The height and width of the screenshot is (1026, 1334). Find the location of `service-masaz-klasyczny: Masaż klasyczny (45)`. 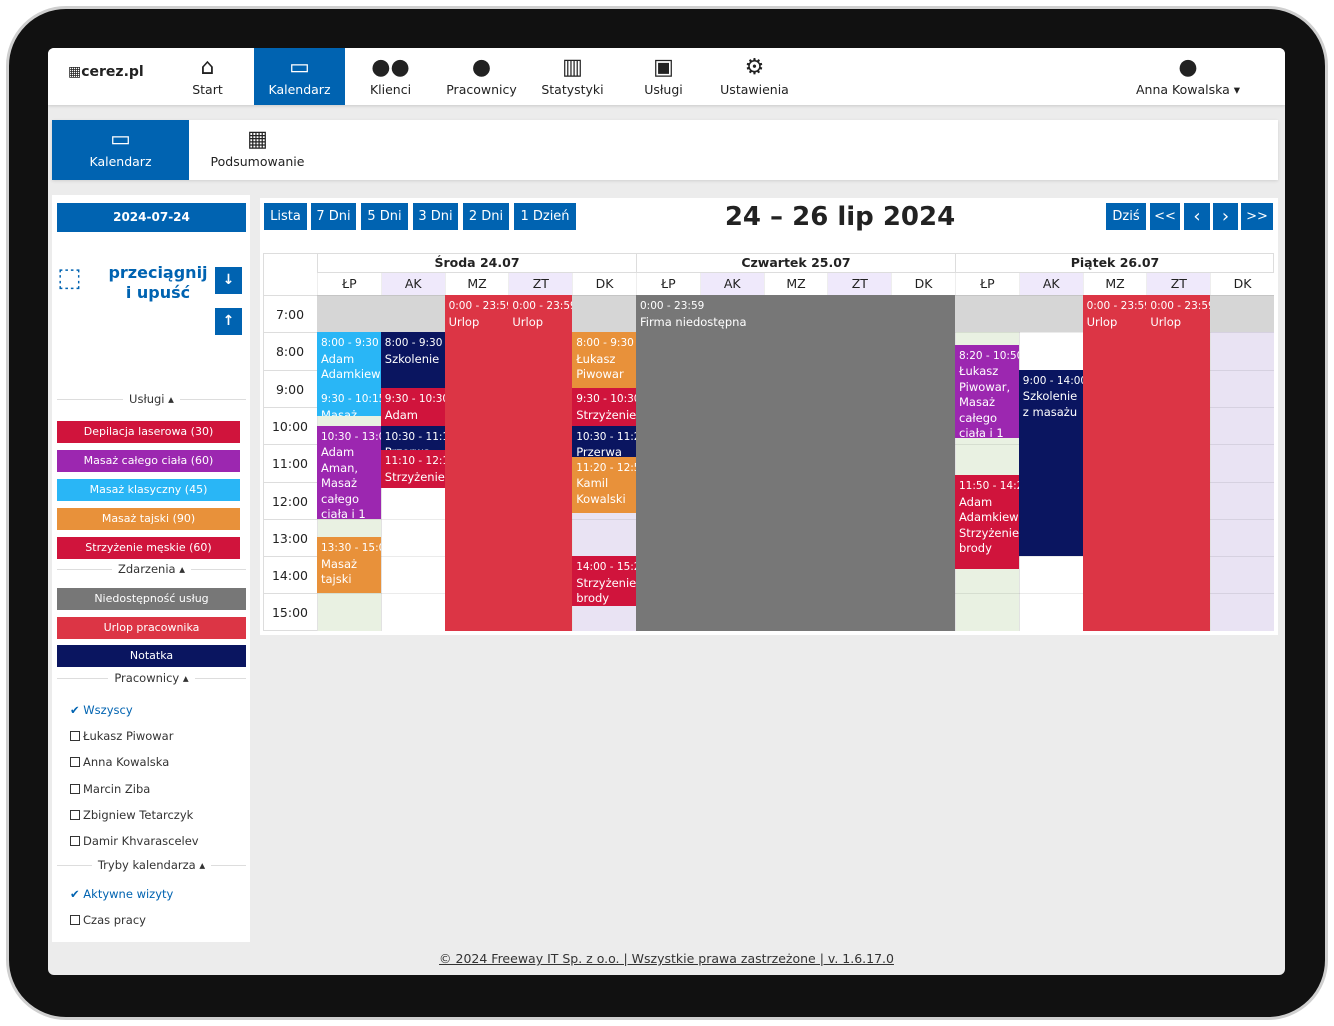

service-masaz-klasyczny: Masaż klasyczny (45) is located at coordinates (148, 490).